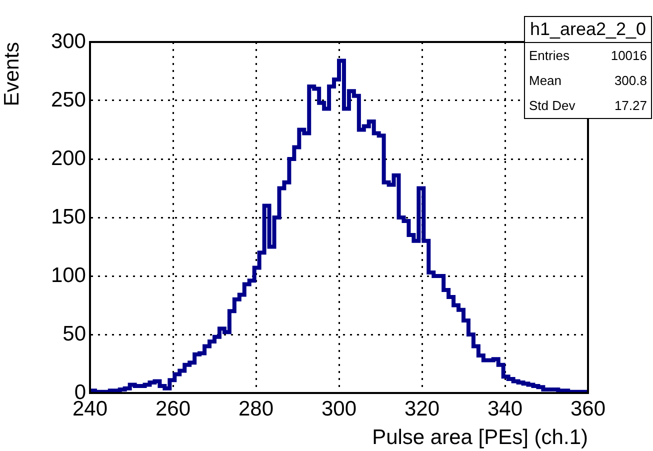 Image resolution: width=653 pixels, height=451 pixels. Describe the element at coordinates (12, 74) in the screenshot. I see `y-axis-title: Events` at that location.